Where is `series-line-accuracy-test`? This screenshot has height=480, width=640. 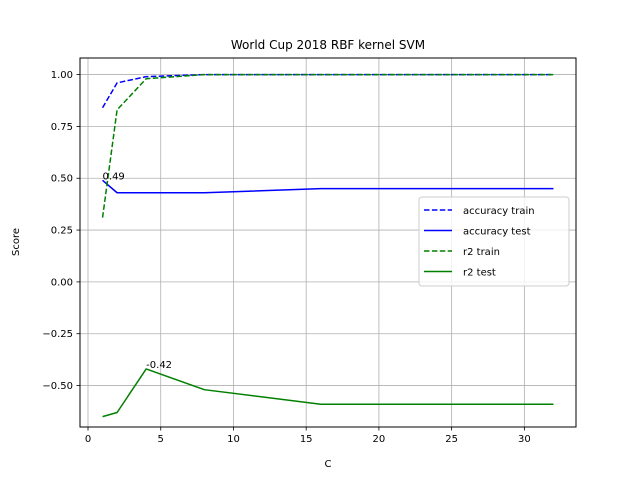
series-line-accuracy-test is located at coordinates (328, 186).